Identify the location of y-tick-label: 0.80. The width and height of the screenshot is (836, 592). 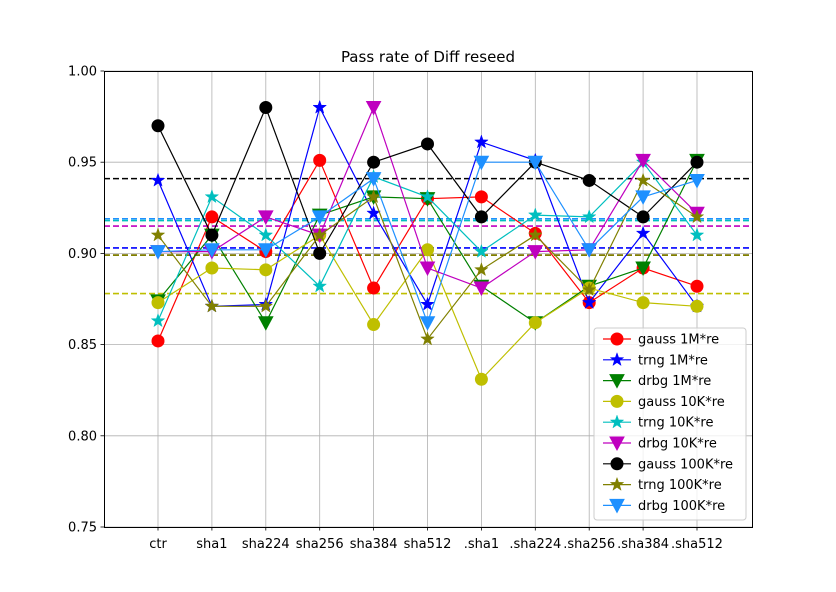
(82, 436).